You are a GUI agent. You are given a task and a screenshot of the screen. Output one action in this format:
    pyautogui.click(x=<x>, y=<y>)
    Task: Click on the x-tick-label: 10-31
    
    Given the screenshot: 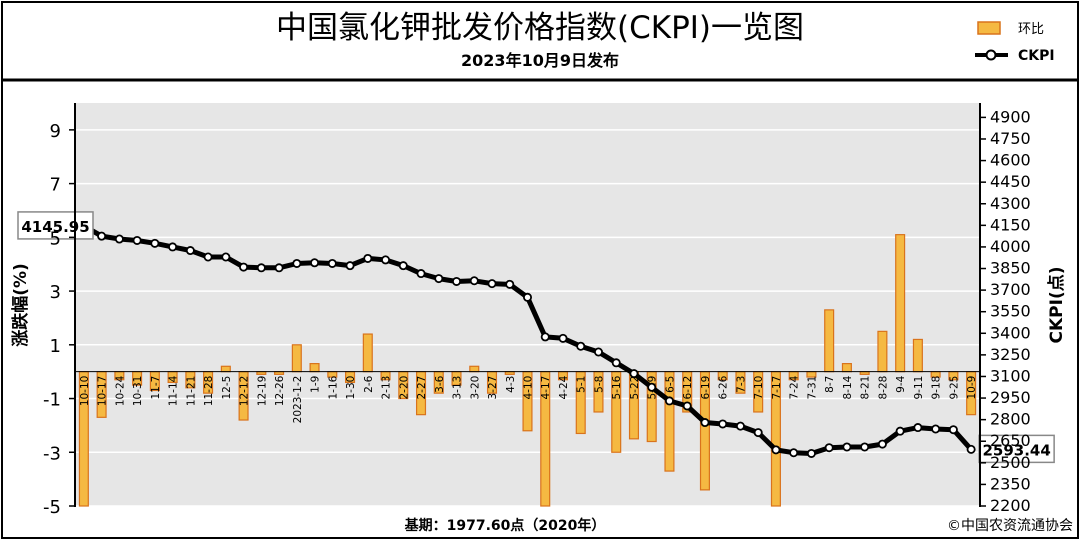 What is the action you would take?
    pyautogui.click(x=138, y=391)
    